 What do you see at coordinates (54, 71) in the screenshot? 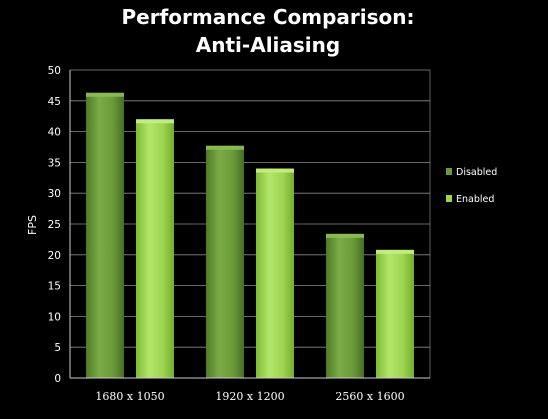
I see `y-tick-label: 50` at bounding box center [54, 71].